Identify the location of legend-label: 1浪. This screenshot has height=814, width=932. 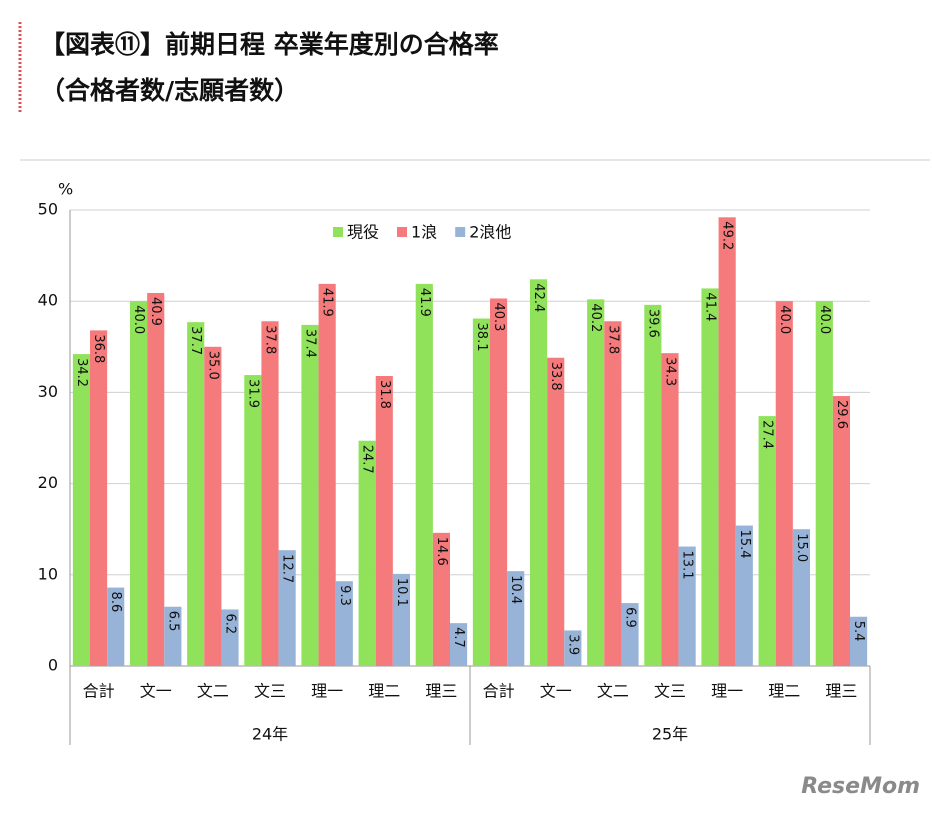
(424, 232).